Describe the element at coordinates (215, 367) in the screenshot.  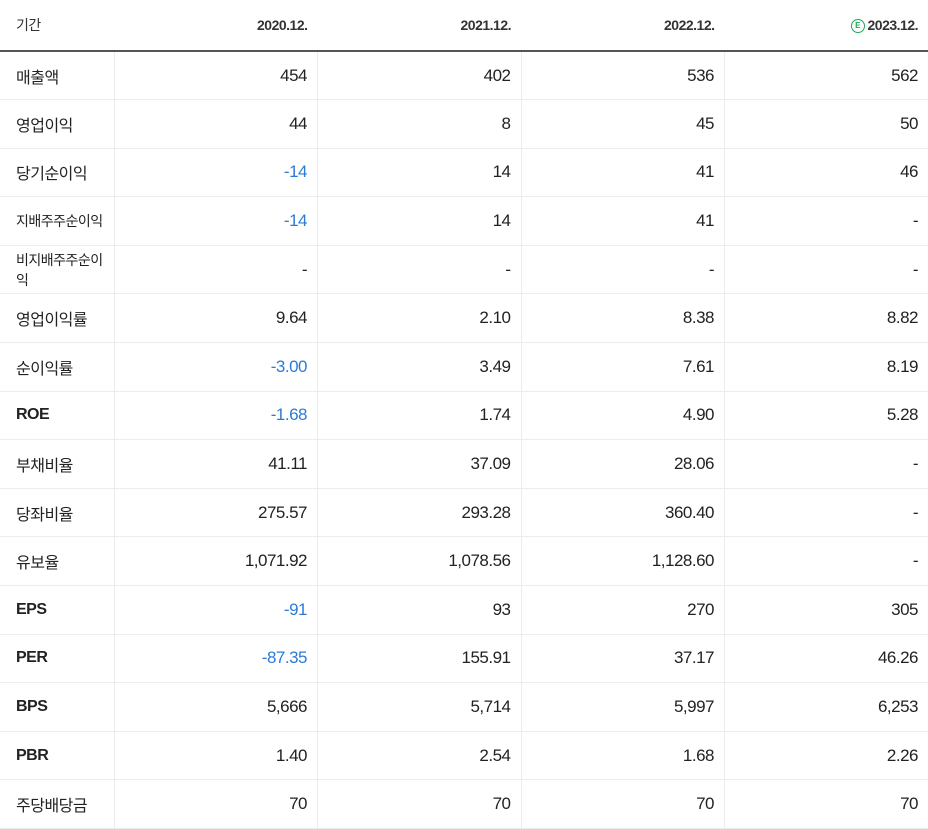
I see `cell-value: -3.00` at that location.